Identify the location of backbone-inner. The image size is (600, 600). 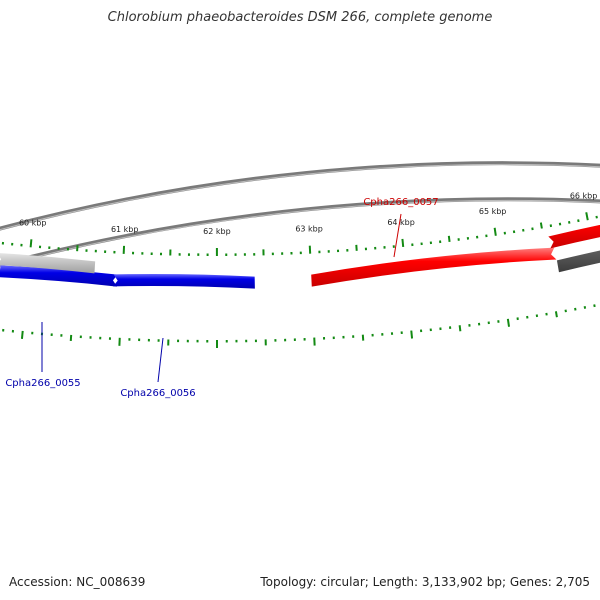
(300, 196).